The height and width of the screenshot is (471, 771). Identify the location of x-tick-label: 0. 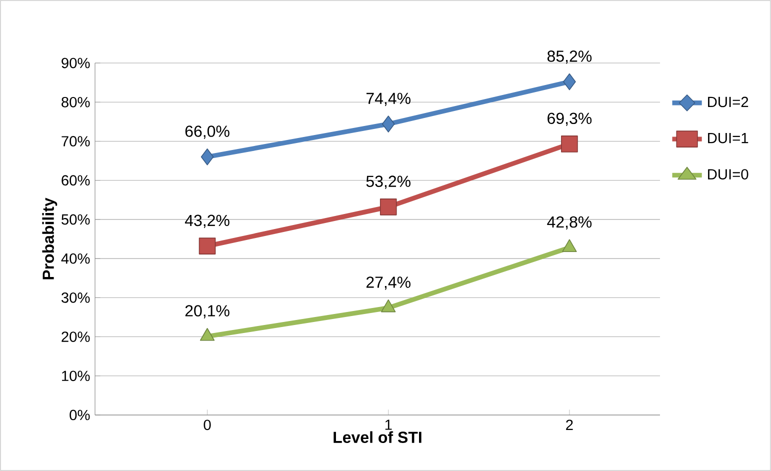
(207, 425).